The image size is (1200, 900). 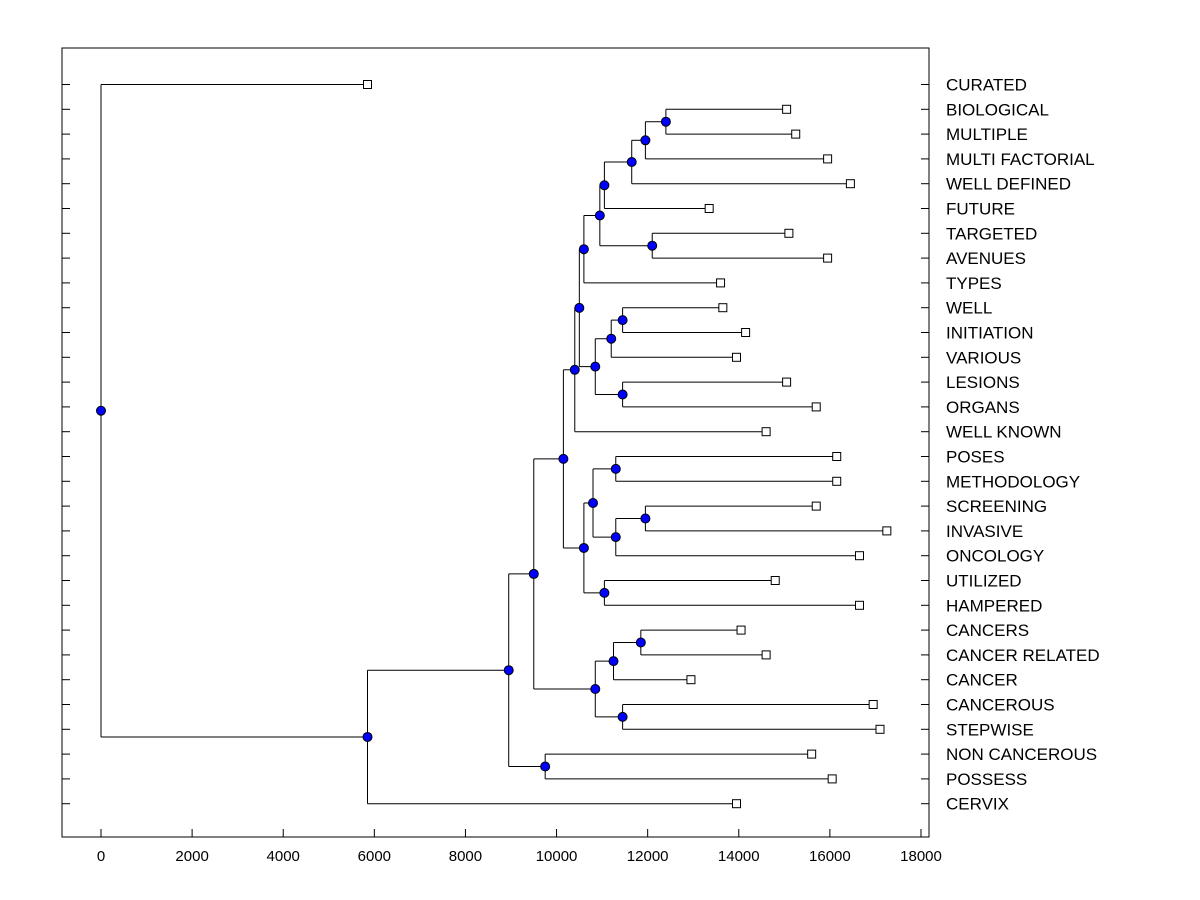 What do you see at coordinates (1004, 432) in the screenshot?
I see `leaf-label-well-known: WELL KNOWN` at bounding box center [1004, 432].